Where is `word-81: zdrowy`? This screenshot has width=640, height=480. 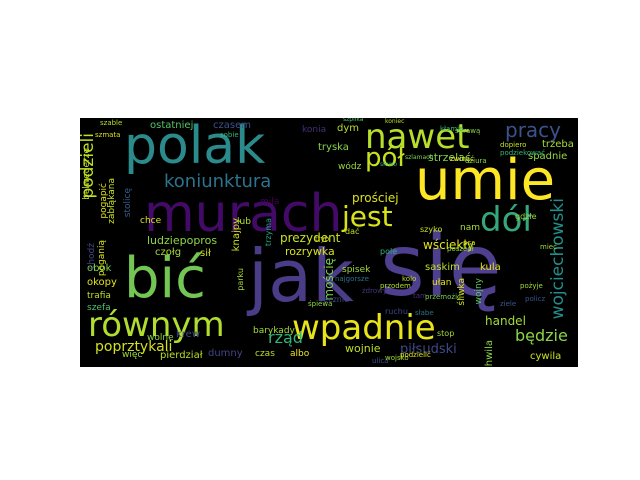 word-81: zdrowy is located at coordinates (374, 291).